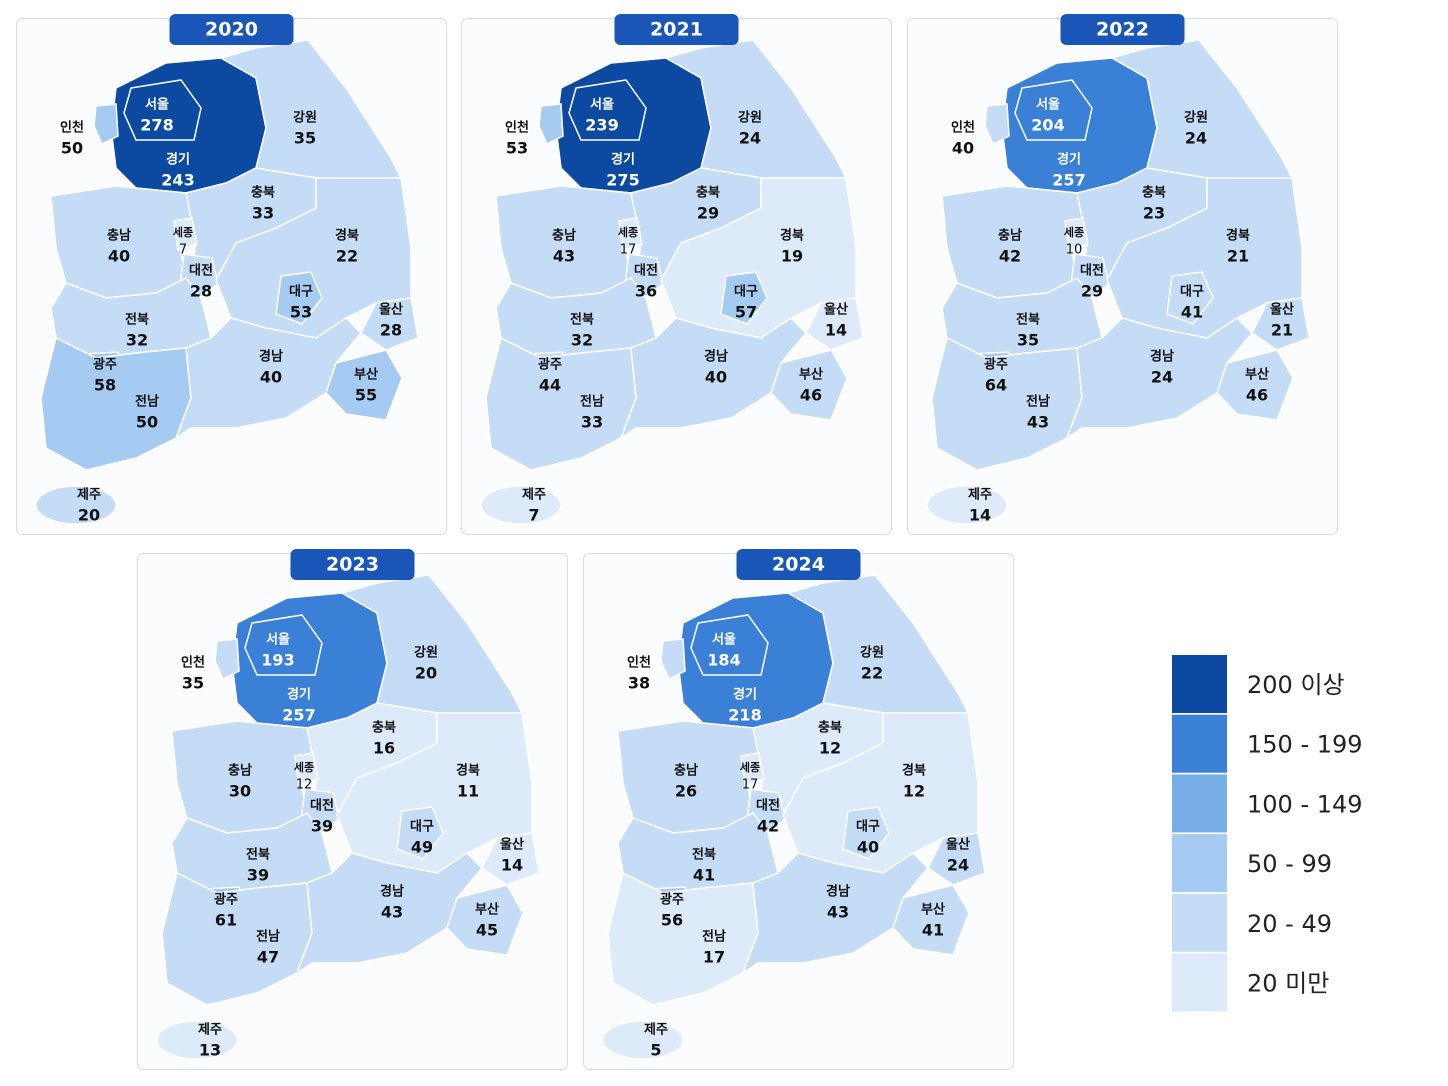 The width and height of the screenshot is (1448, 1086). I want to click on region-value: 33, so click(263, 213).